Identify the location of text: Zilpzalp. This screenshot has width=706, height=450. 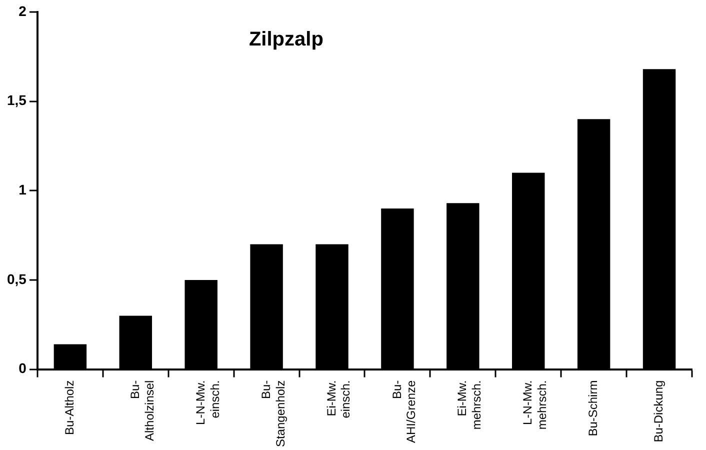
(286, 39).